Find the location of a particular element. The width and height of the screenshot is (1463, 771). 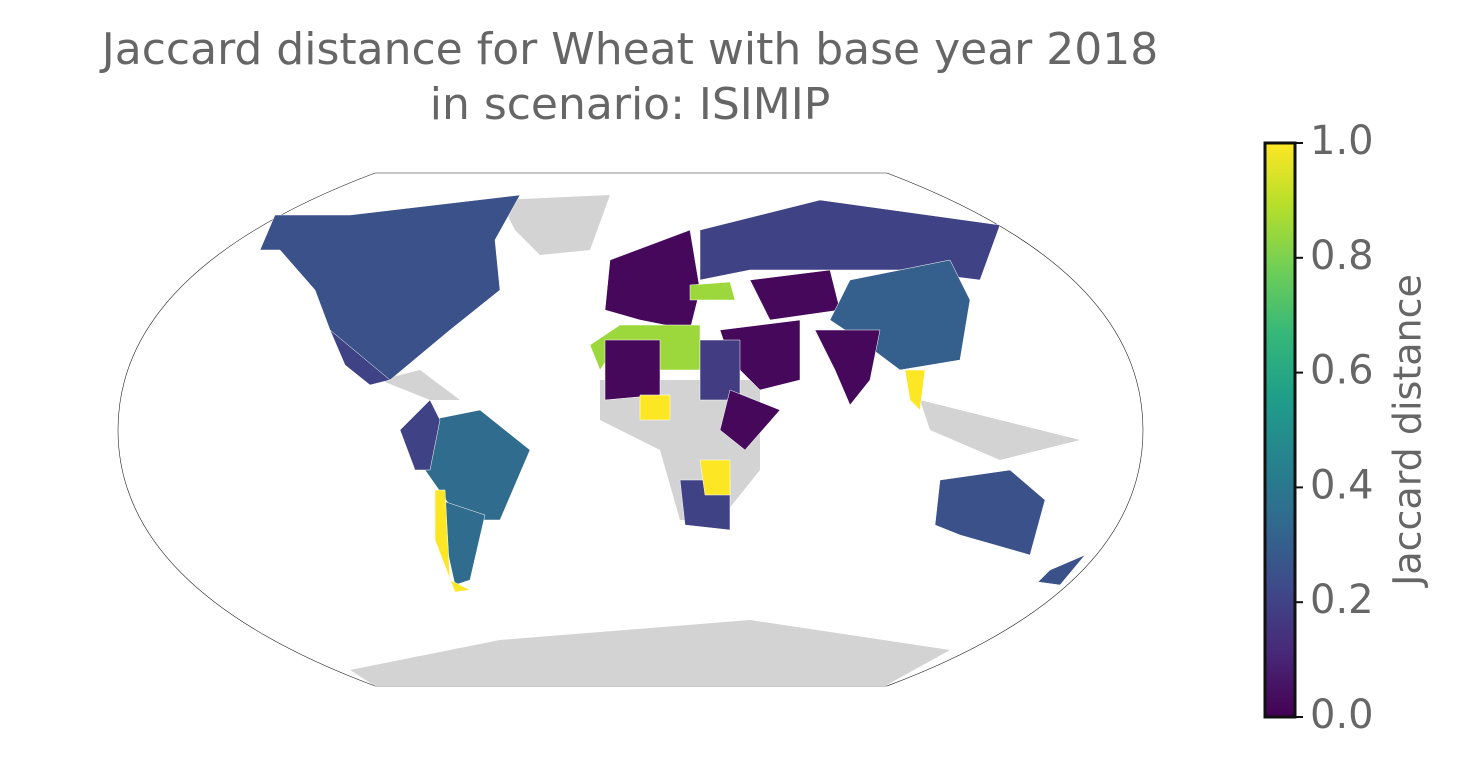

colorbar-tick-label: 0.4 is located at coordinates (1342, 485).